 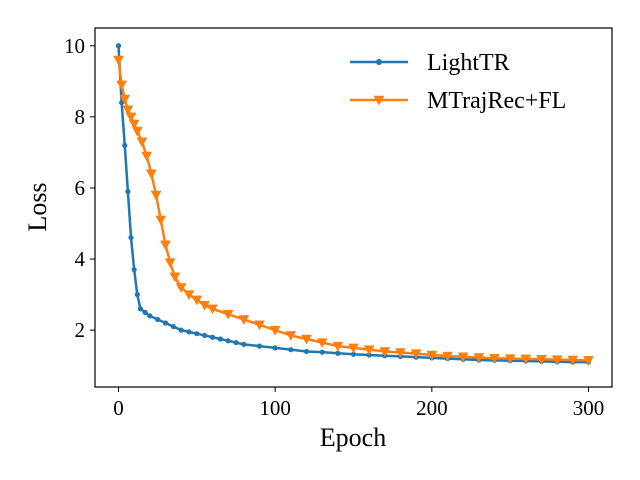 I want to click on y-axis-title: Loss, so click(x=37, y=206).